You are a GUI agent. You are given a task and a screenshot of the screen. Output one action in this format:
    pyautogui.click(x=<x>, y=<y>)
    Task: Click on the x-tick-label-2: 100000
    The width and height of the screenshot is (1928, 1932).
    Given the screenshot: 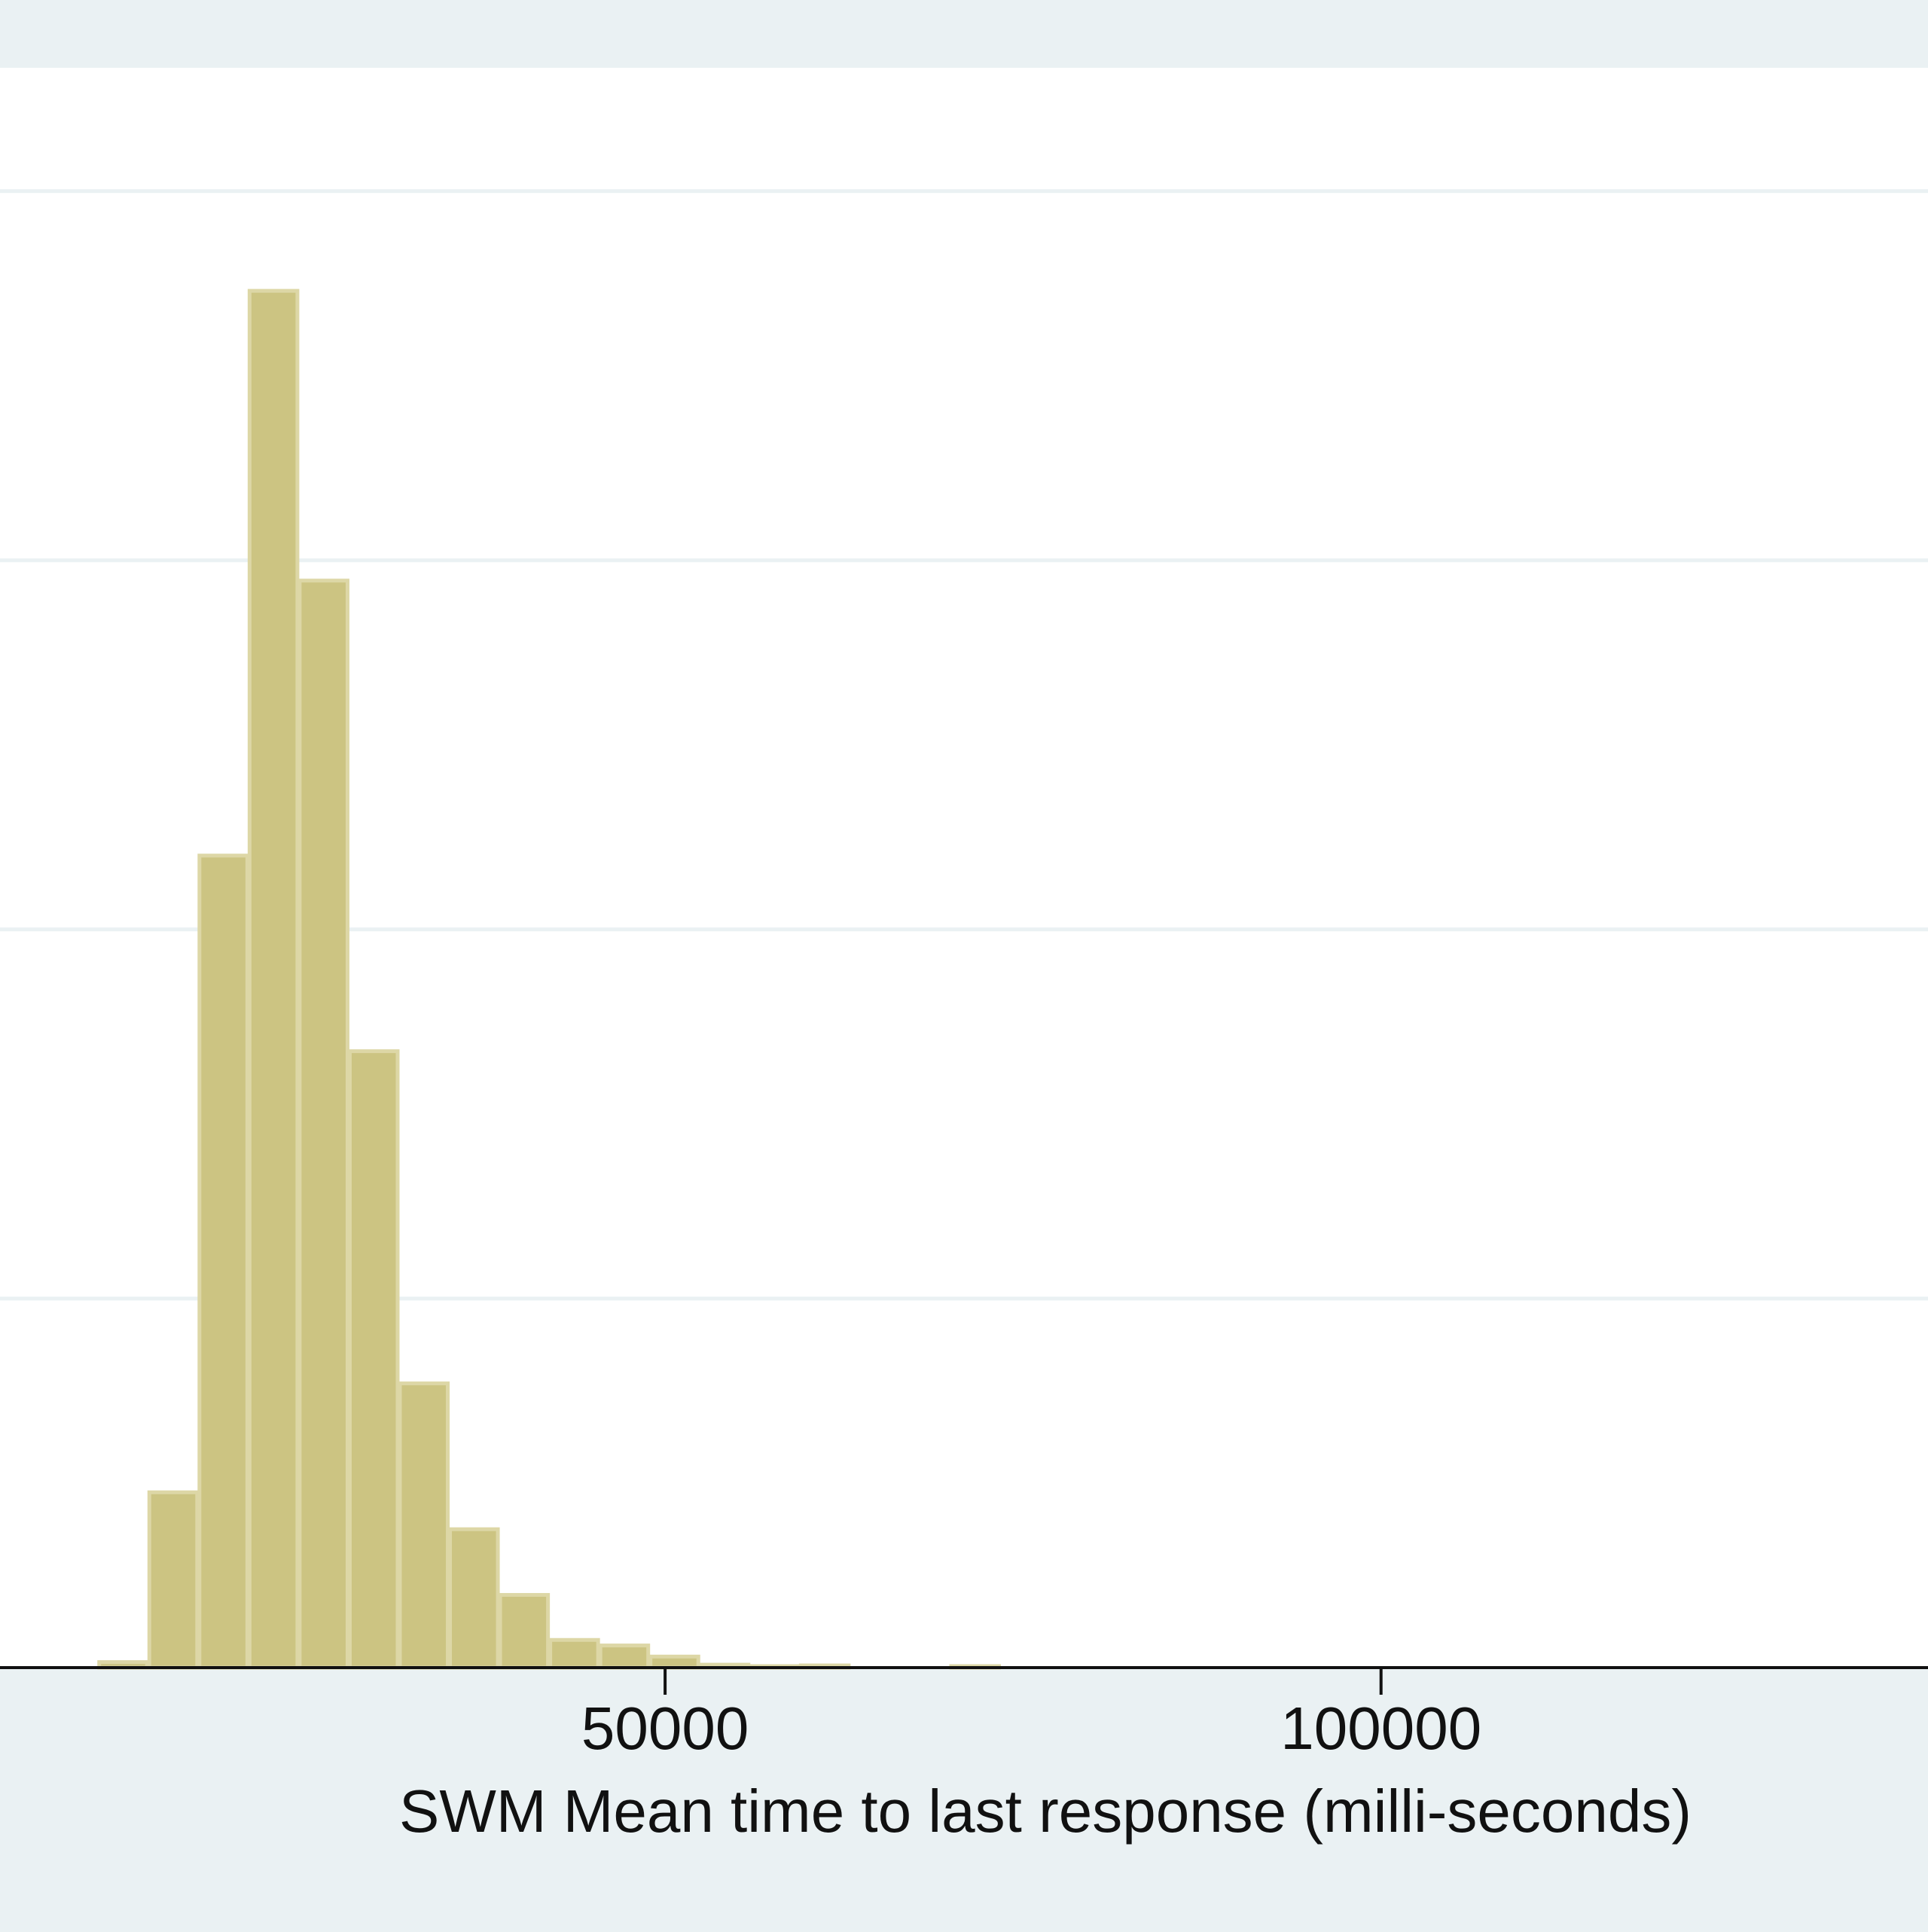 What is the action you would take?
    pyautogui.click(x=1380, y=1729)
    